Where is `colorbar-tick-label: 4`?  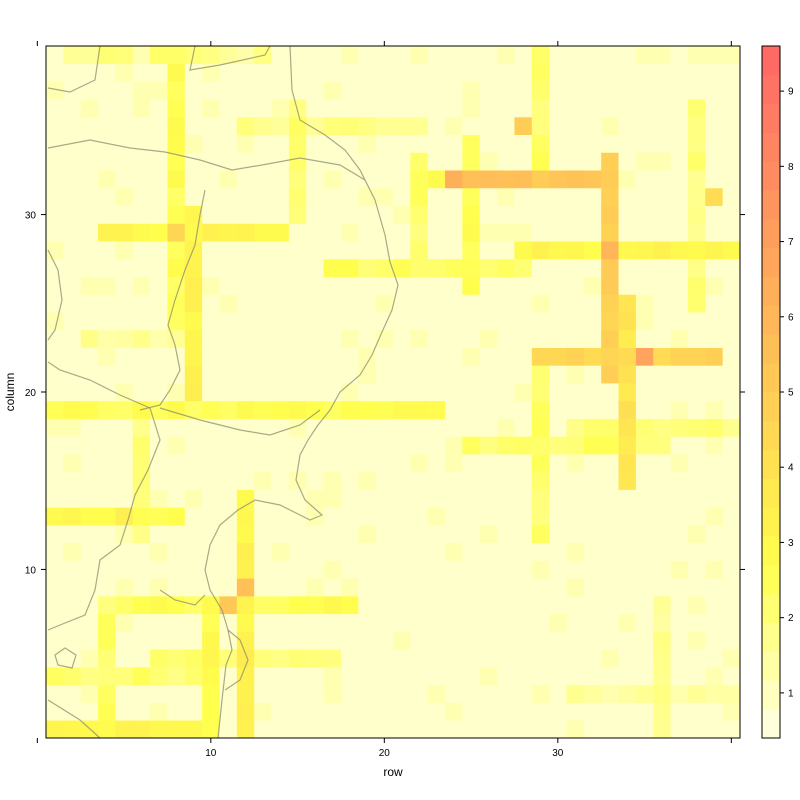
colorbar-tick-label: 4 is located at coordinates (791, 468).